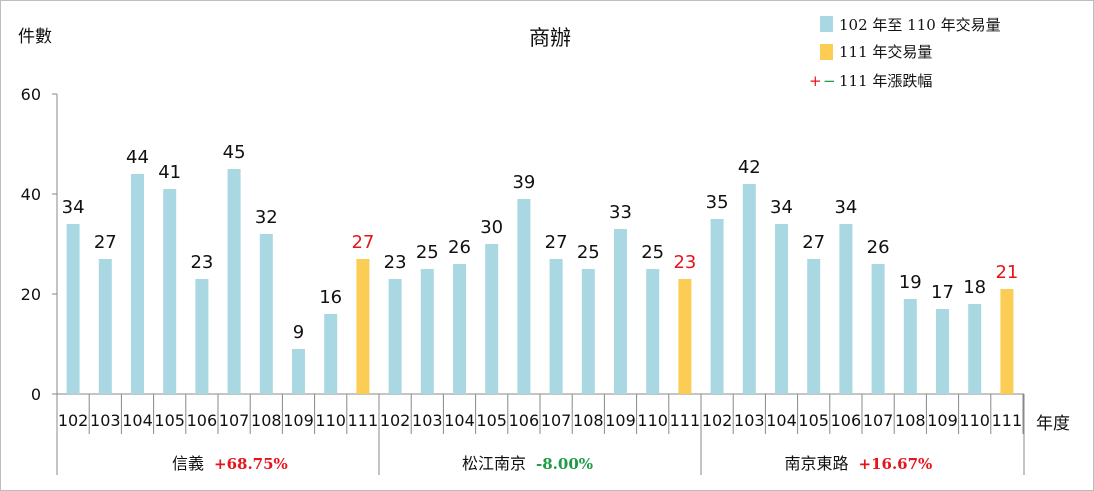  I want to click on bar-value-label: 44, so click(137, 157).